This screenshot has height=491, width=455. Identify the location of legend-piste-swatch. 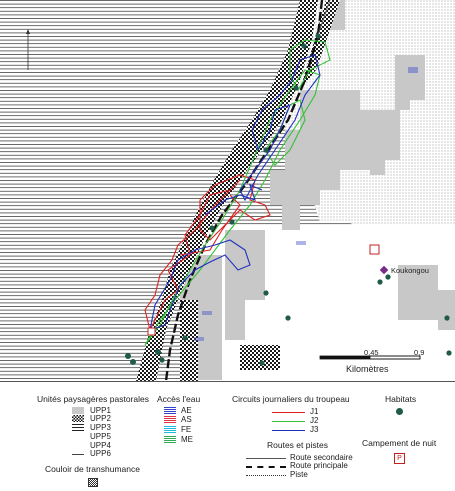
(266, 475).